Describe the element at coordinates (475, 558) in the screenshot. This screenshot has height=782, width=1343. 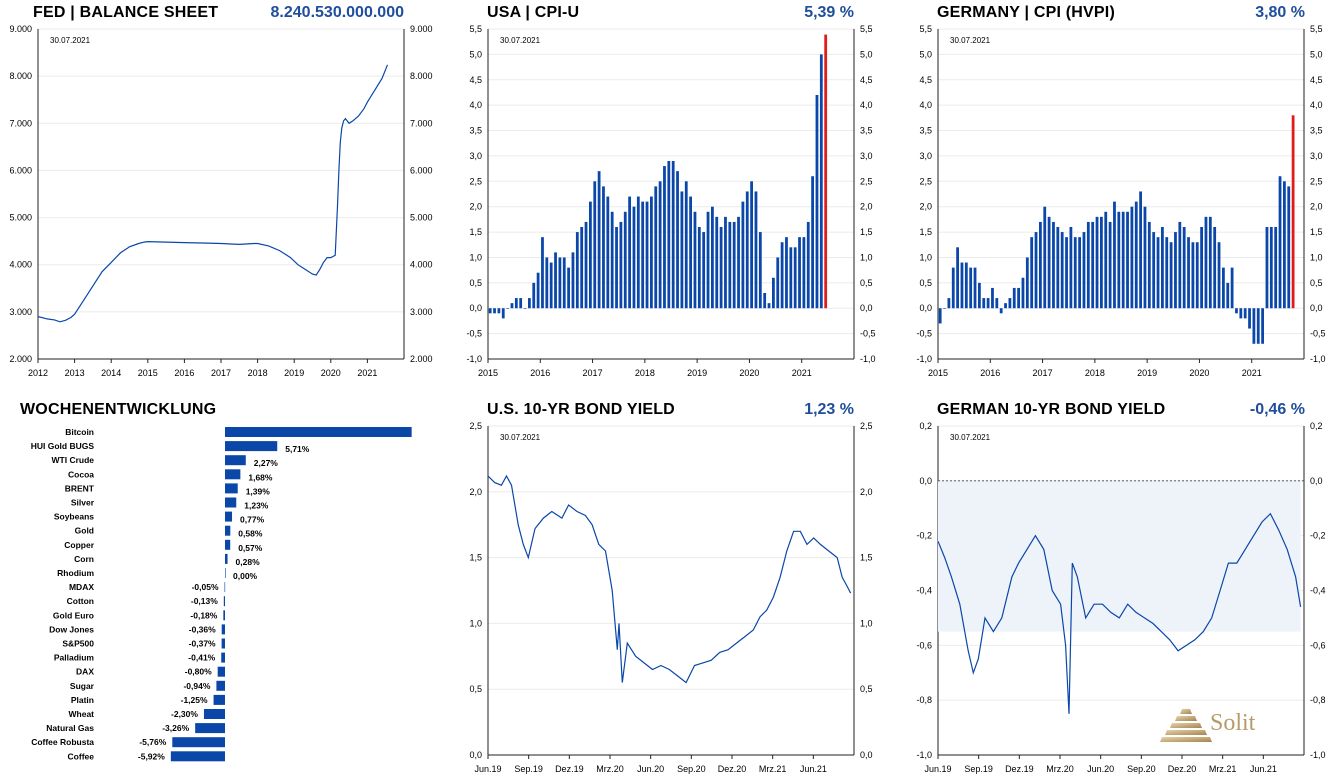
I see `us-10y-y-tick-left: 1,5` at that location.